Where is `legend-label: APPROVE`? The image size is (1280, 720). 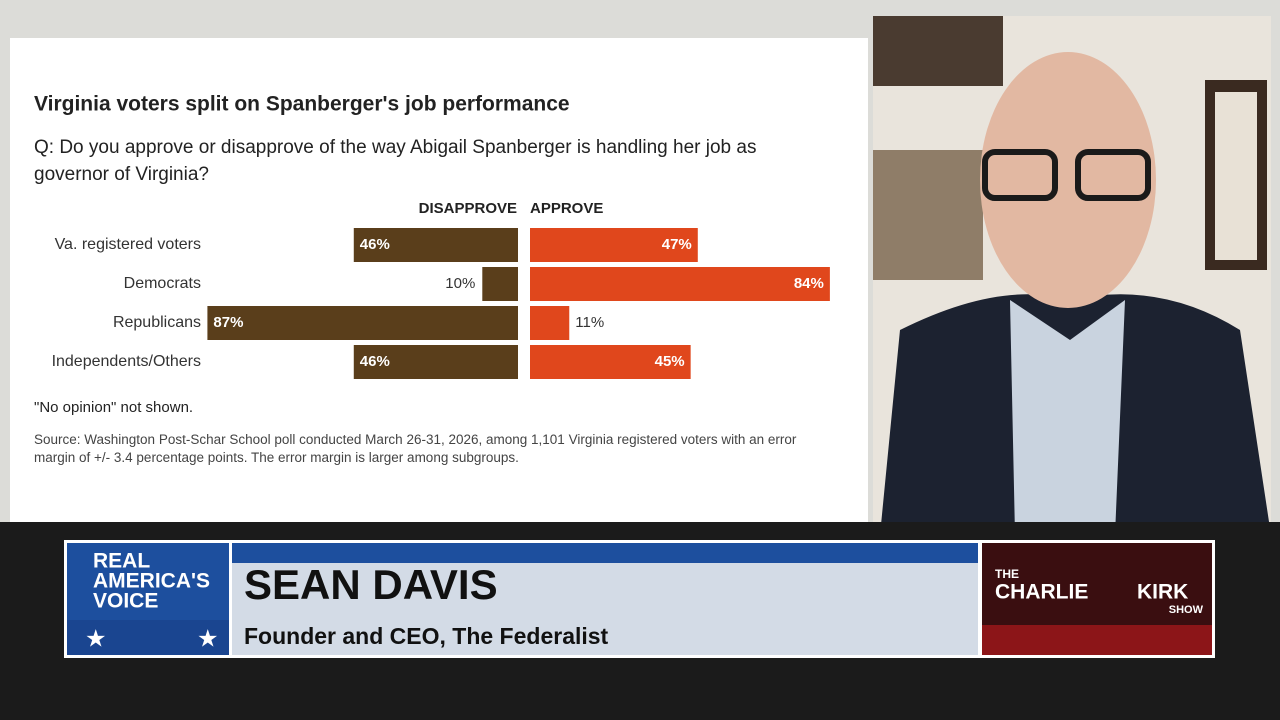
legend-label: APPROVE is located at coordinates (566, 208).